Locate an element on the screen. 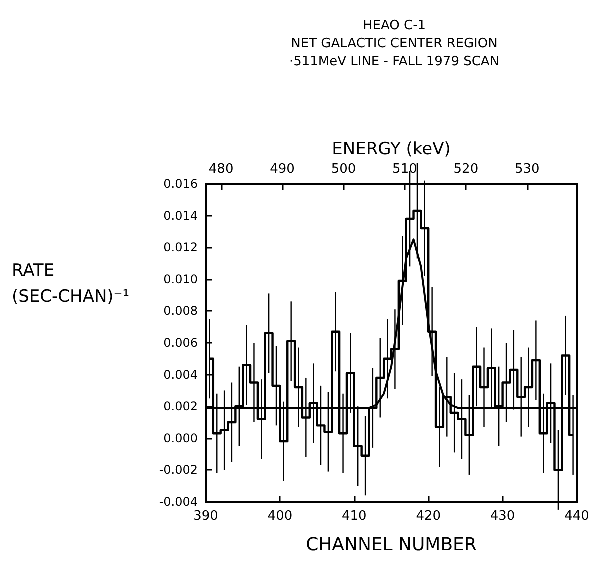 Image resolution: width=601 pixels, height=574 pixels. y-tick-label: 0.012 is located at coordinates (181, 247).